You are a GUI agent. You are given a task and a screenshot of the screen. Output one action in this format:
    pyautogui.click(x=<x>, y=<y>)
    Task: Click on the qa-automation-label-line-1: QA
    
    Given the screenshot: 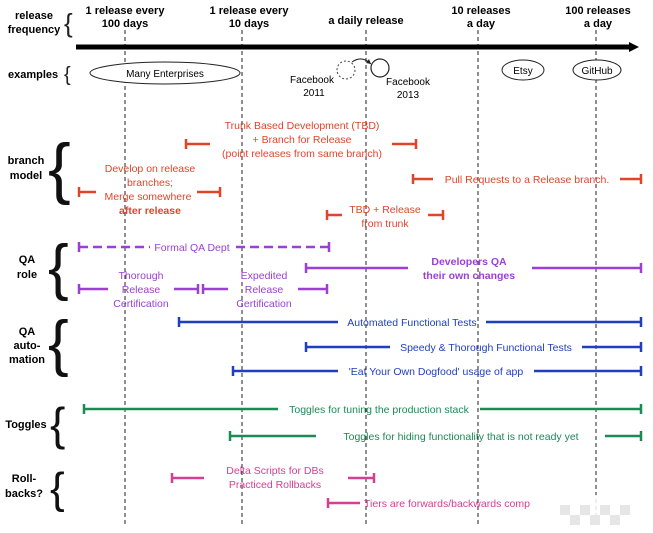 What is the action you would take?
    pyautogui.click(x=27, y=332)
    